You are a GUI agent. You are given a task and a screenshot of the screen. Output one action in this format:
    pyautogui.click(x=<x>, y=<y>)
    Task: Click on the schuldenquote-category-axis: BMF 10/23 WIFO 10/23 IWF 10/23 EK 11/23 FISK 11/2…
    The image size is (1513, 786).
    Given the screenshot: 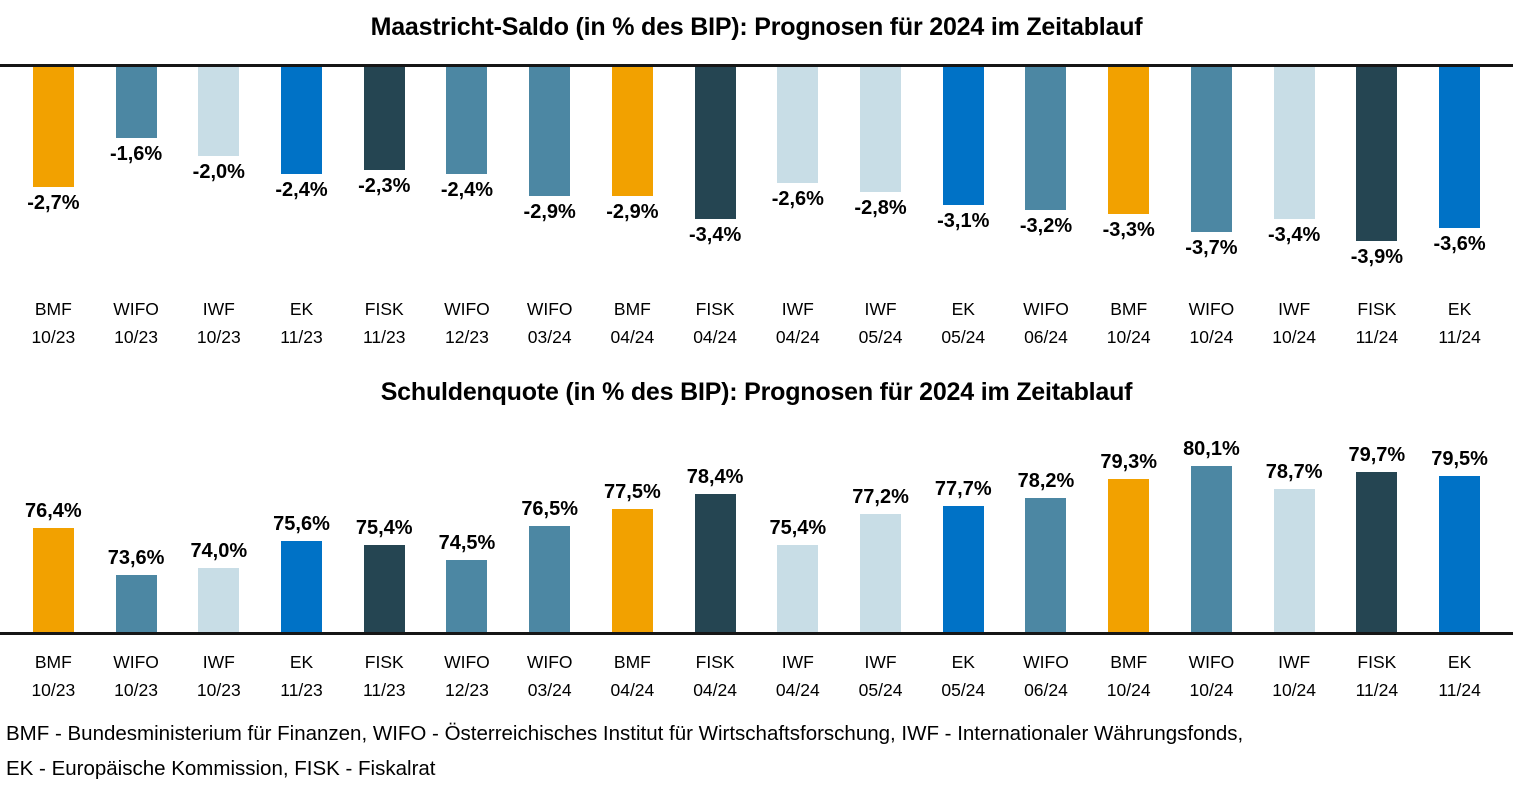 What is the action you would take?
    pyautogui.click(x=756, y=676)
    